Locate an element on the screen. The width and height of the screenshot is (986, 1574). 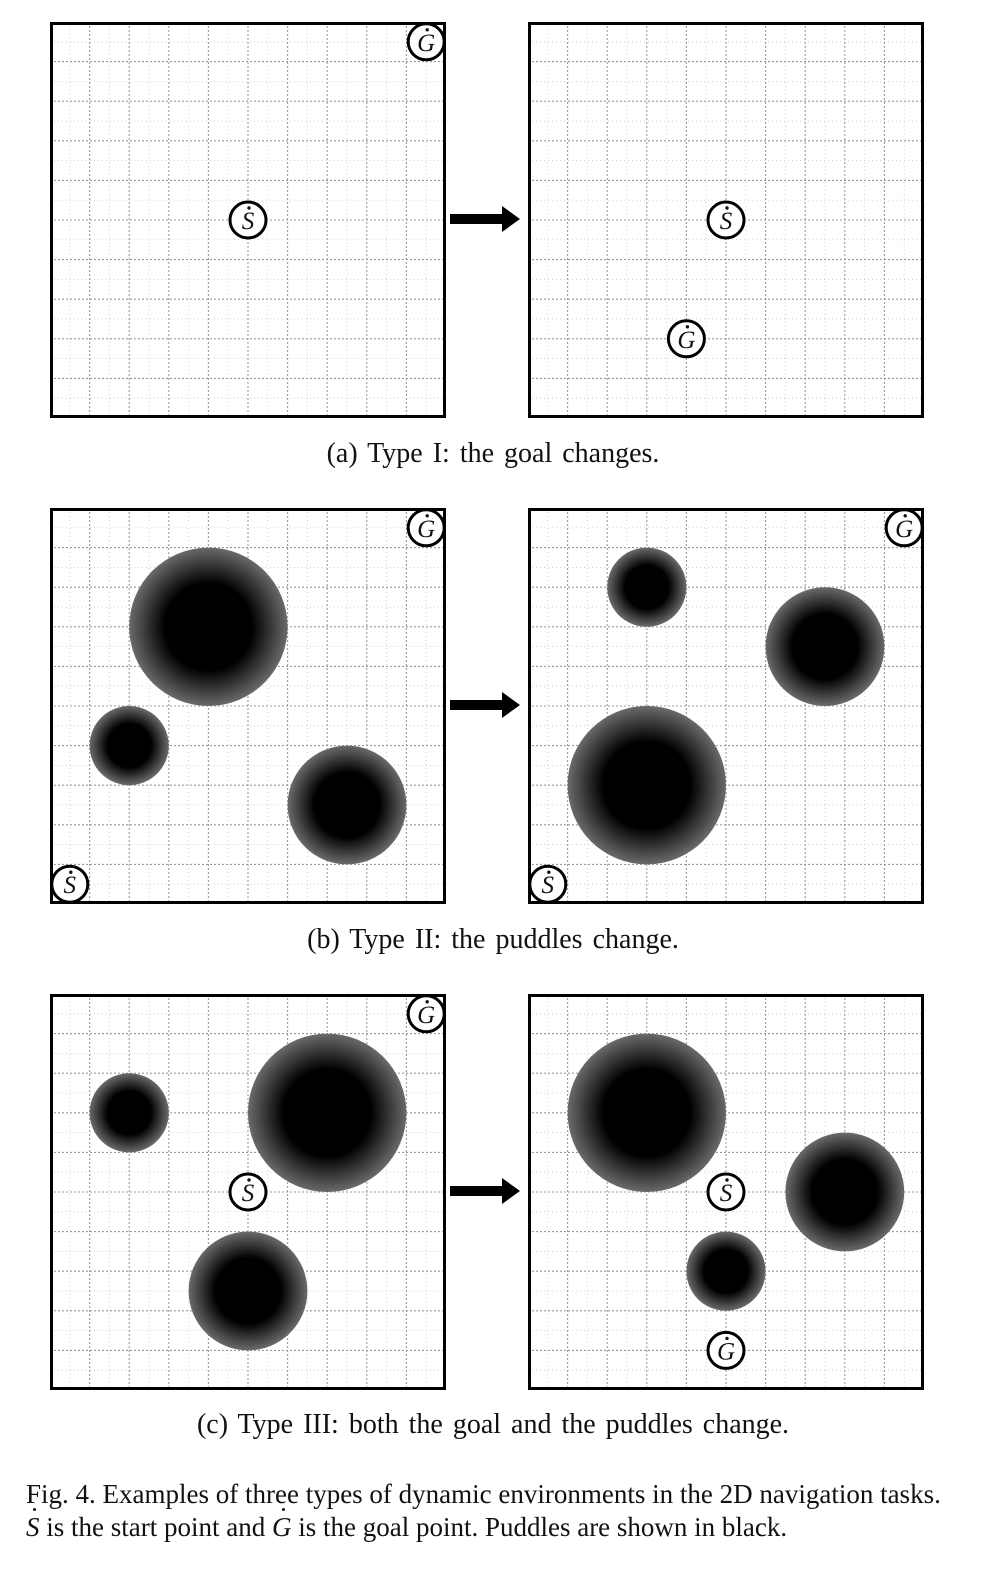
goal-symbol: G is located at coordinates (282, 1527).